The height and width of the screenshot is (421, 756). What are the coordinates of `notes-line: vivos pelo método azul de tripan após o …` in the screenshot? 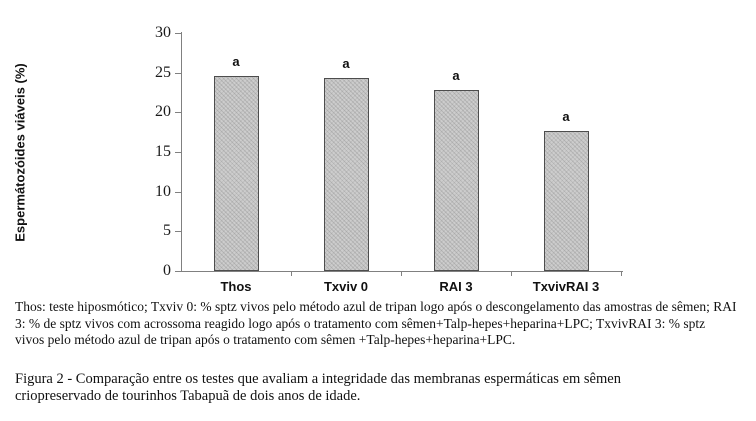 It's located at (265, 339).